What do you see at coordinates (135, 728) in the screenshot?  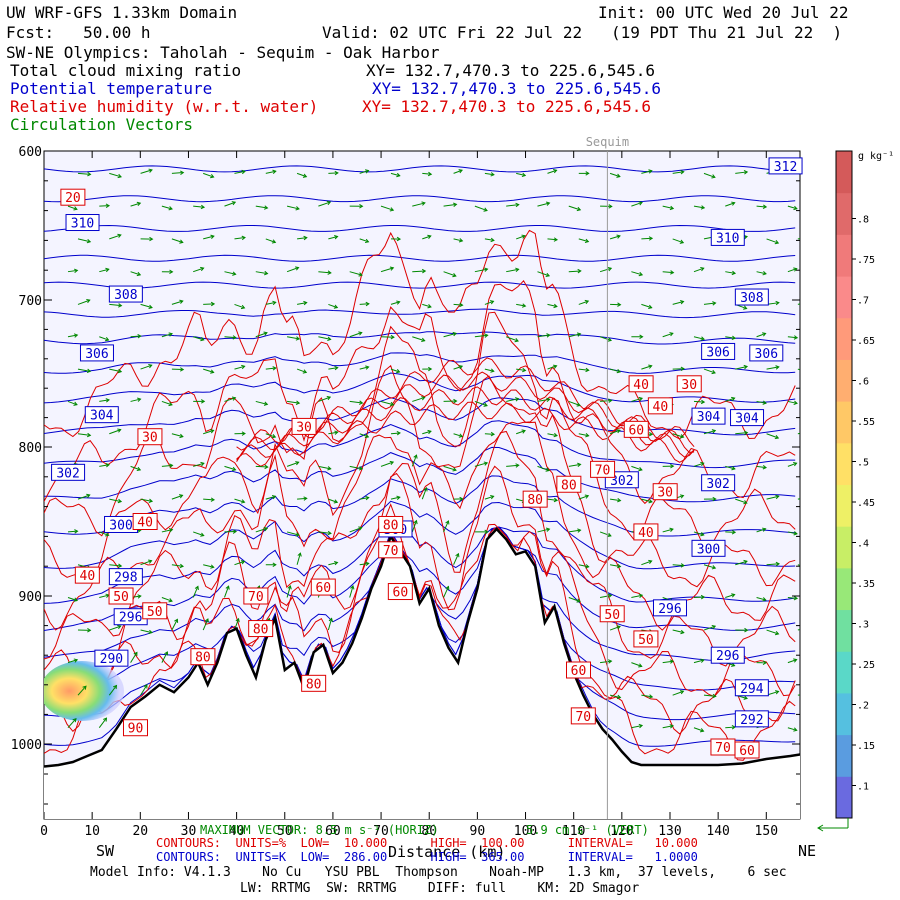 I see `rh-contour-label: 90` at bounding box center [135, 728].